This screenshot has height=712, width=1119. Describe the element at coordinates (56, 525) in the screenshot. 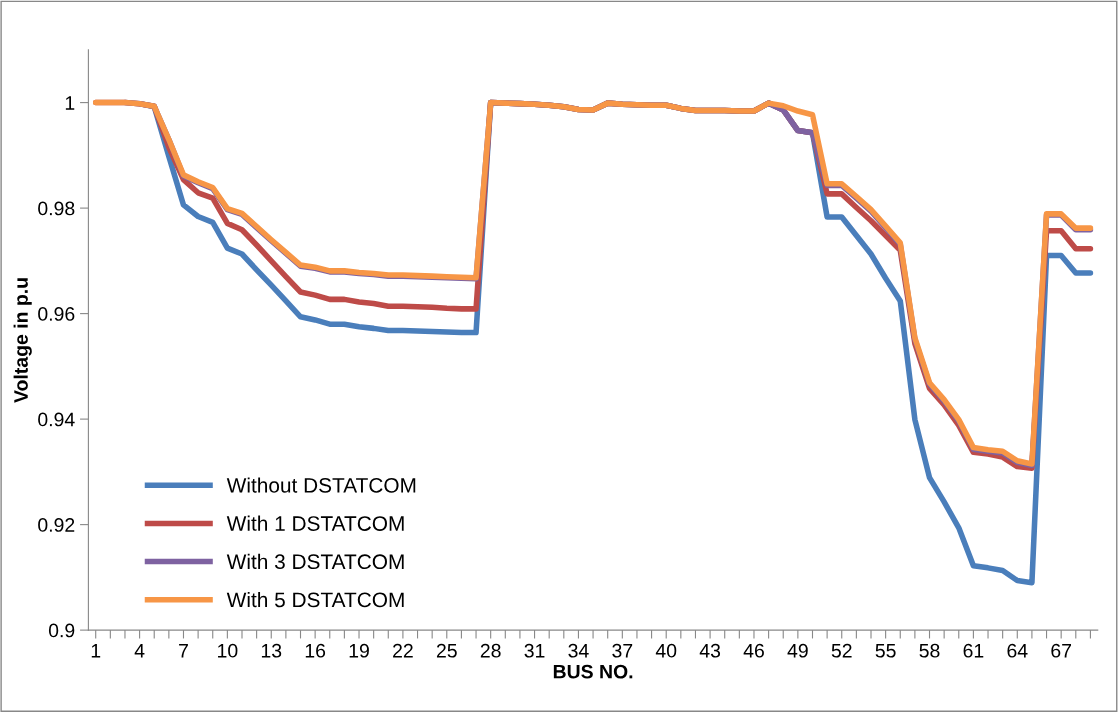

I see `y-tick-label: 0.92` at that location.